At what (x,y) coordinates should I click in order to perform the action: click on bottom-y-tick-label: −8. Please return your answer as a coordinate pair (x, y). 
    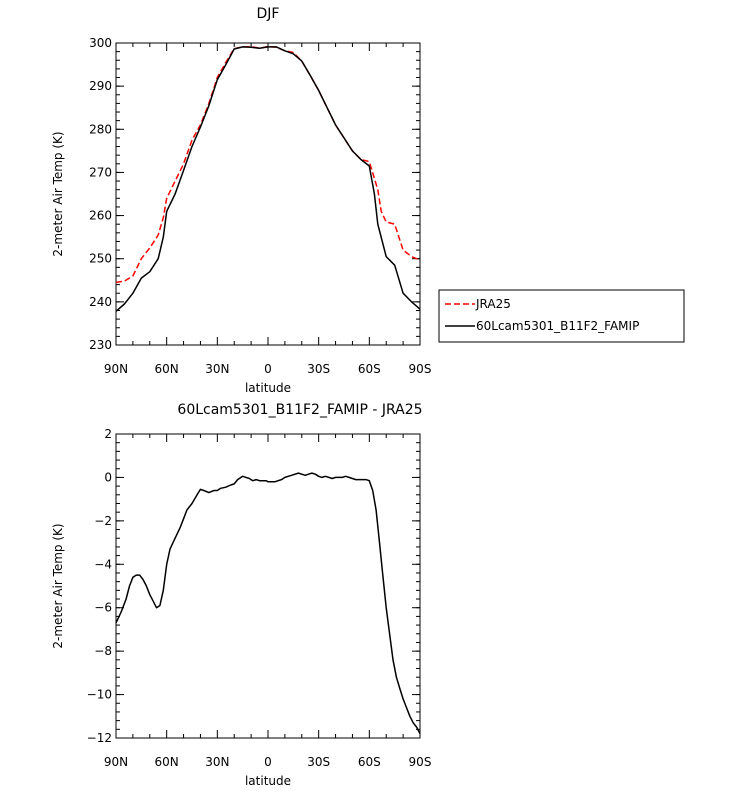
    Looking at the image, I should click on (103, 651).